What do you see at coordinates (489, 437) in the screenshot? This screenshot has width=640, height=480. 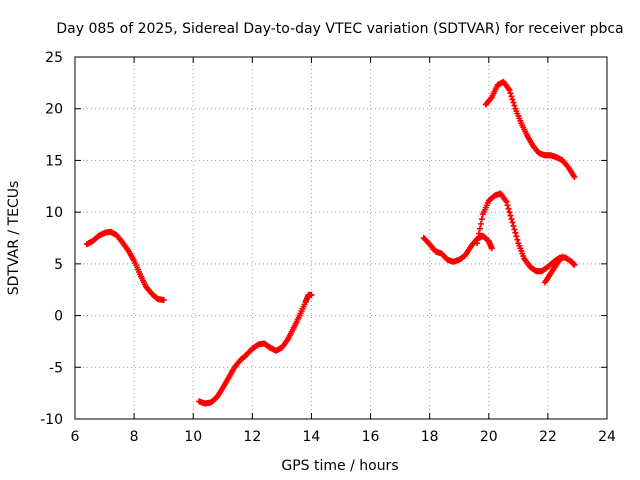 I see `x-tick-label: 20` at bounding box center [489, 437].